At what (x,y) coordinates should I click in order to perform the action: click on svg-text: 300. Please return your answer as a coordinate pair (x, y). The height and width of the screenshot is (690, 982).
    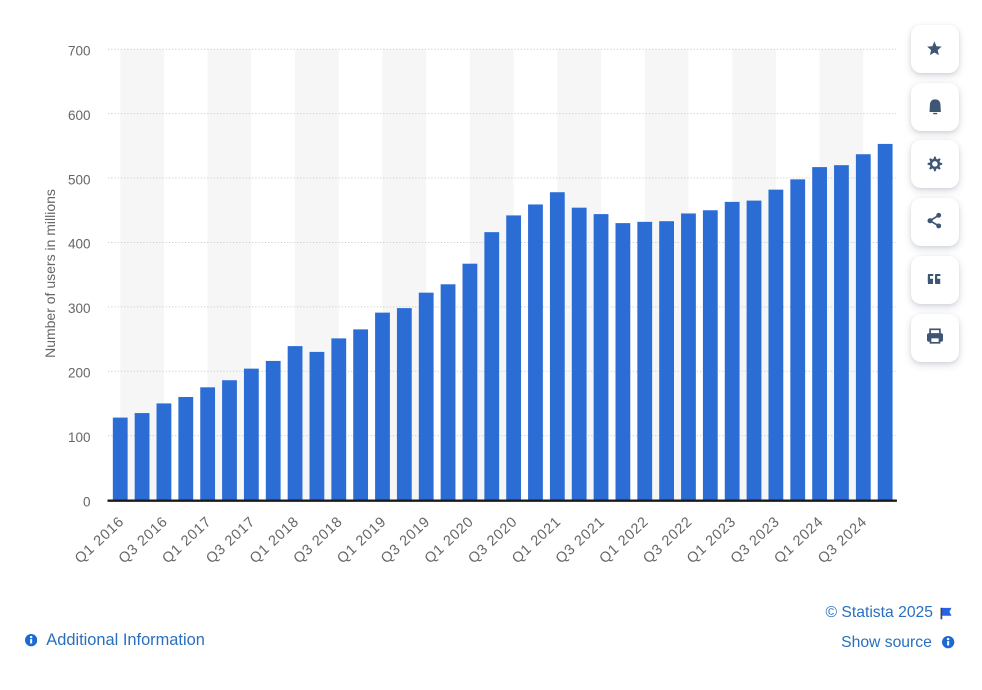
    Looking at the image, I should click on (79, 308).